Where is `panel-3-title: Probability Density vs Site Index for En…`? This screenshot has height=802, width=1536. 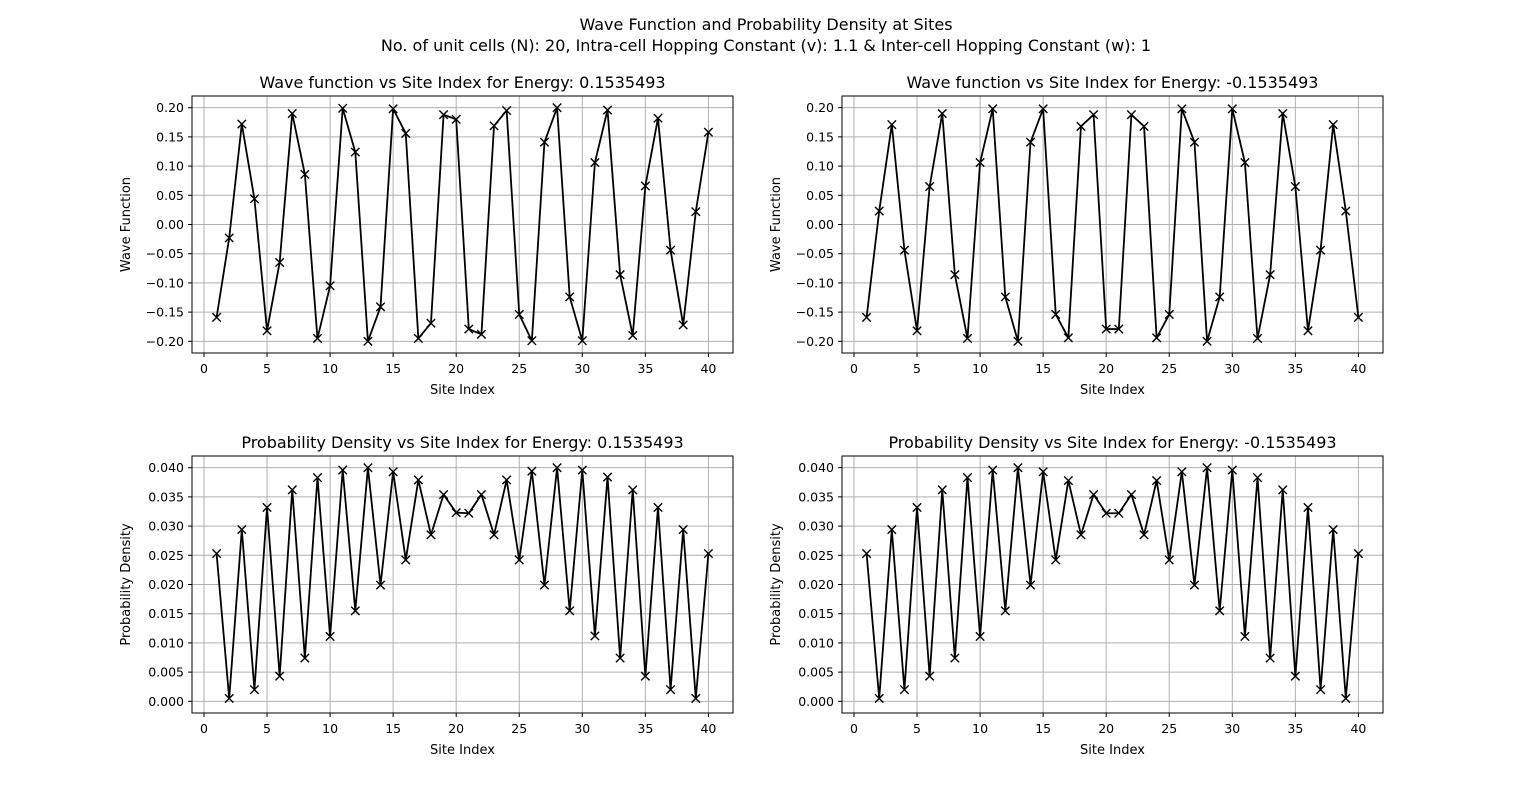 panel-3-title: Probability Density vs Site Index for En… is located at coordinates (1112, 442).